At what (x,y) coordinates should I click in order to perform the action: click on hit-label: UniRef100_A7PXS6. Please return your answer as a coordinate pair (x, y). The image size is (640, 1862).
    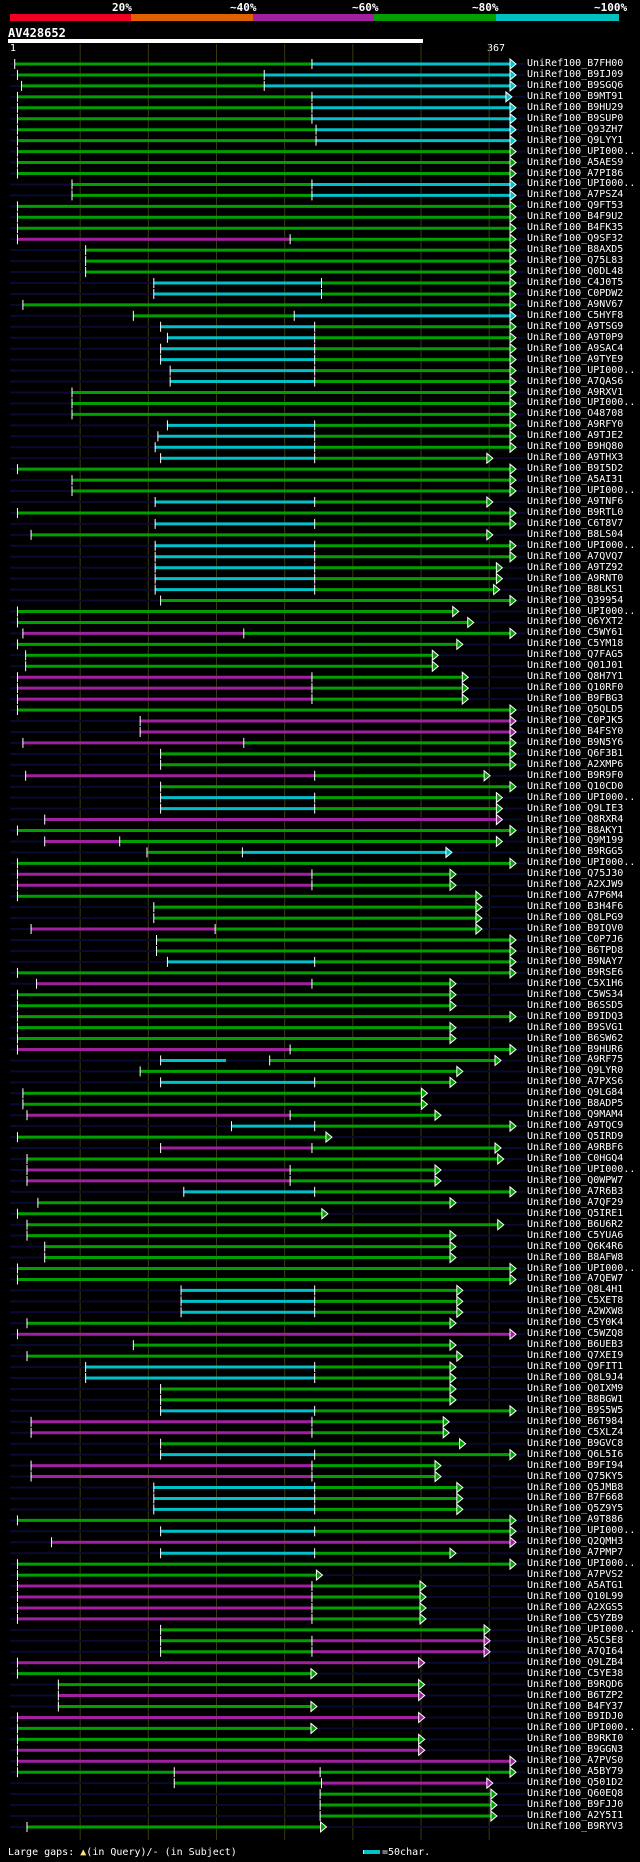
    Looking at the image, I should click on (575, 1082).